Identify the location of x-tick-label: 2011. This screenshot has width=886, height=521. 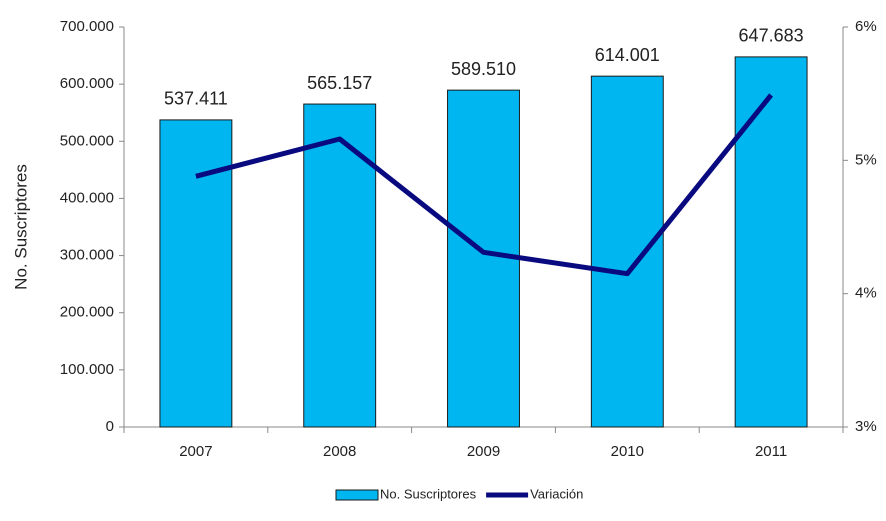
(771, 451).